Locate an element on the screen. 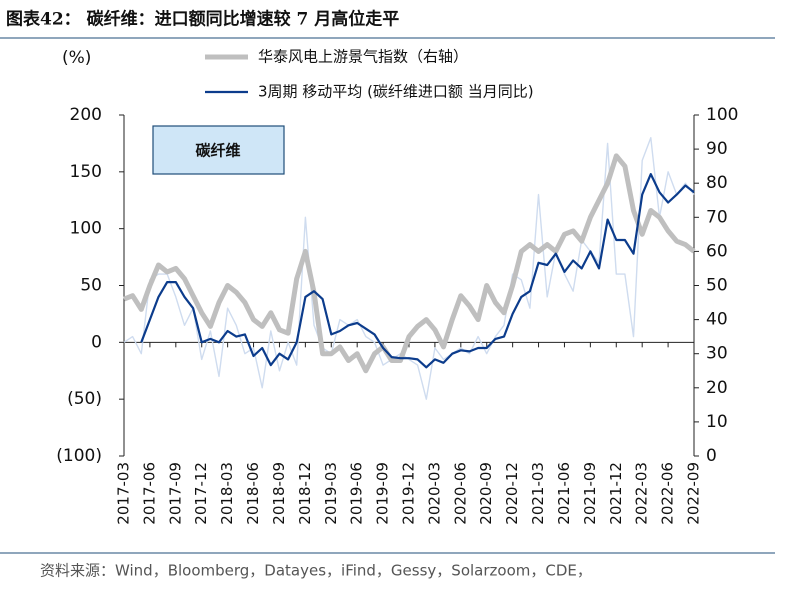 Image resolution: width=797 pixels, height=591 pixels. x-tick-label: 2018-09 is located at coordinates (279, 493).